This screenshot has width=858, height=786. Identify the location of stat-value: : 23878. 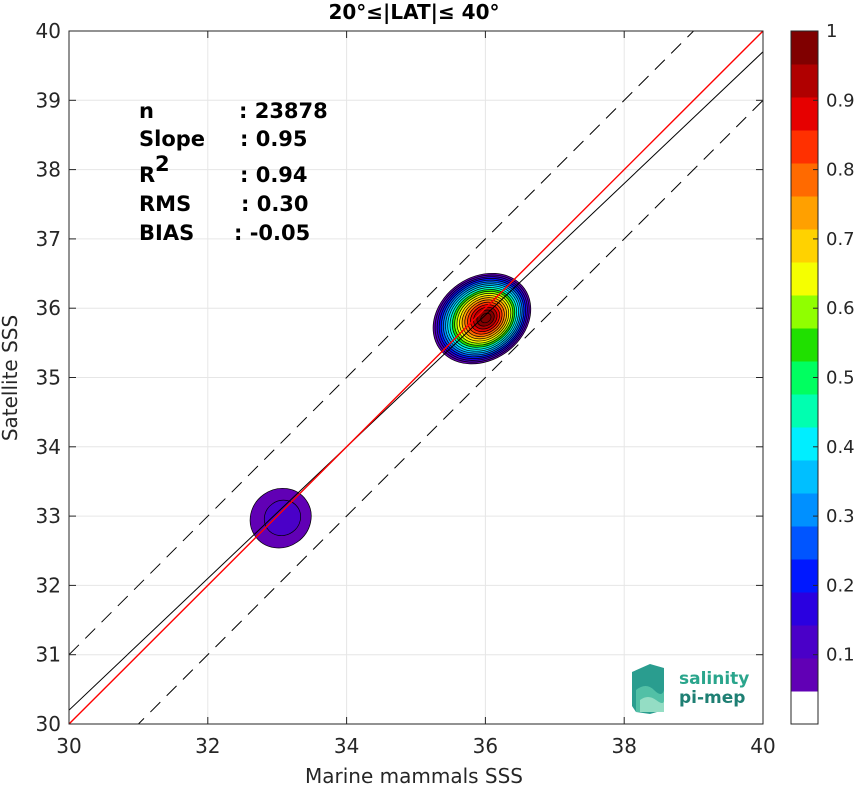
(283, 111).